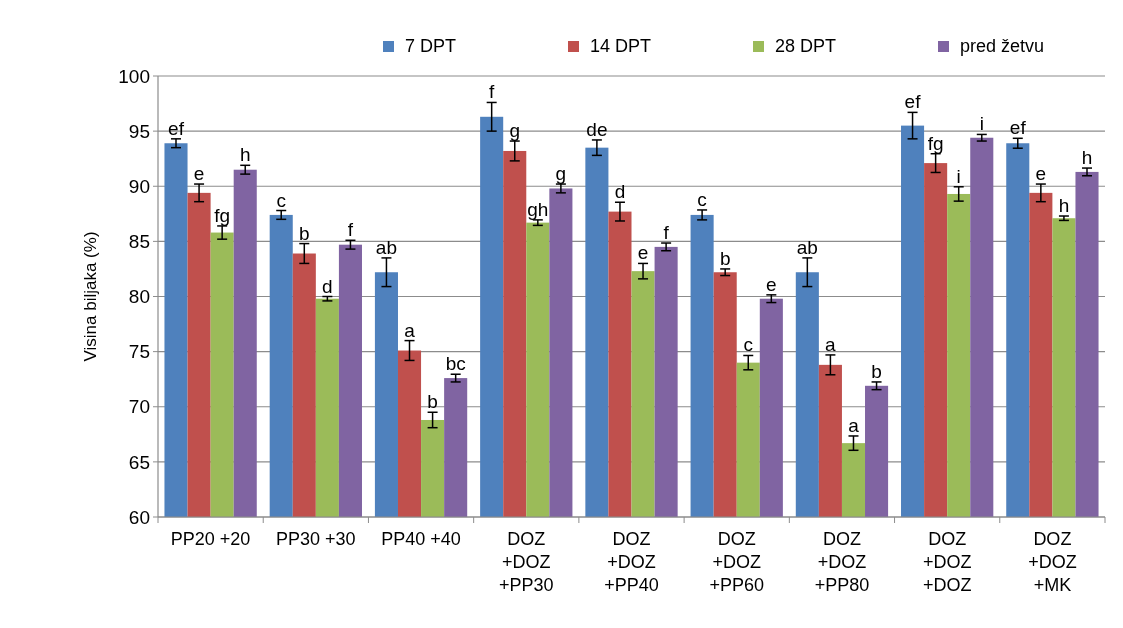 The width and height of the screenshot is (1123, 628). I want to click on data-label: de, so click(597, 129).